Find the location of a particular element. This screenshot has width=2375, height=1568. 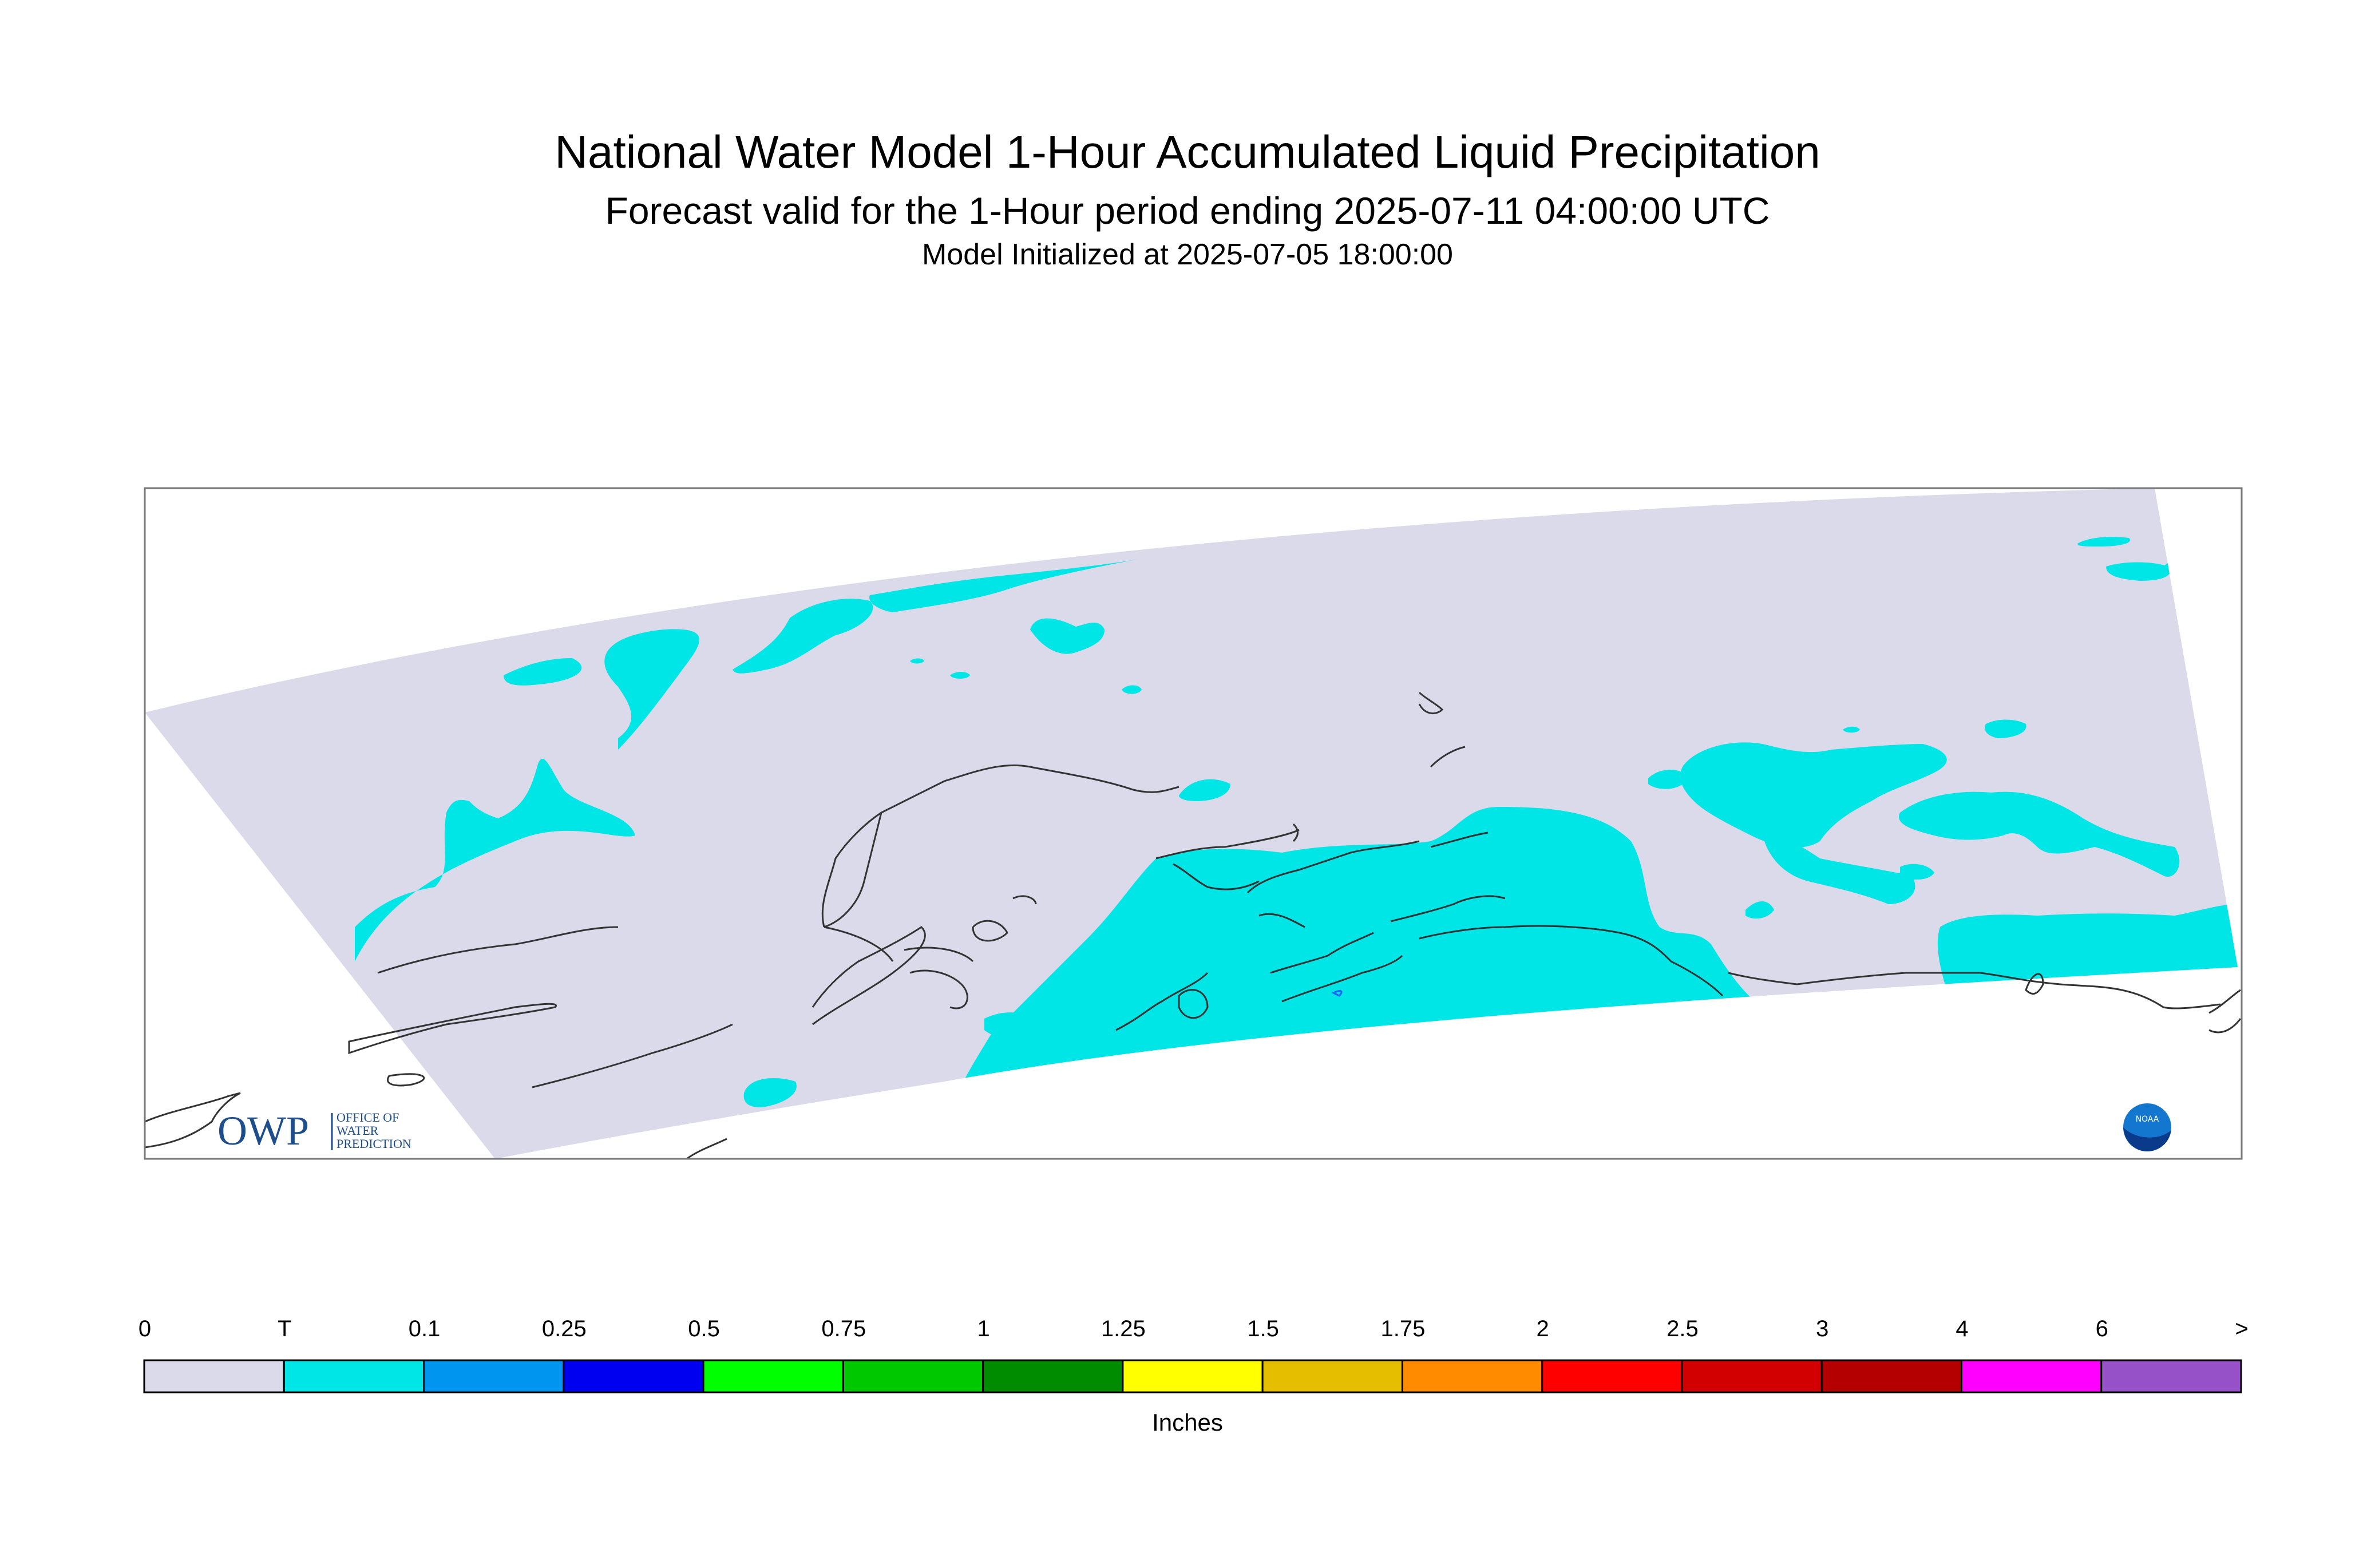

legend-tick-label: 0.1 is located at coordinates (424, 1328).